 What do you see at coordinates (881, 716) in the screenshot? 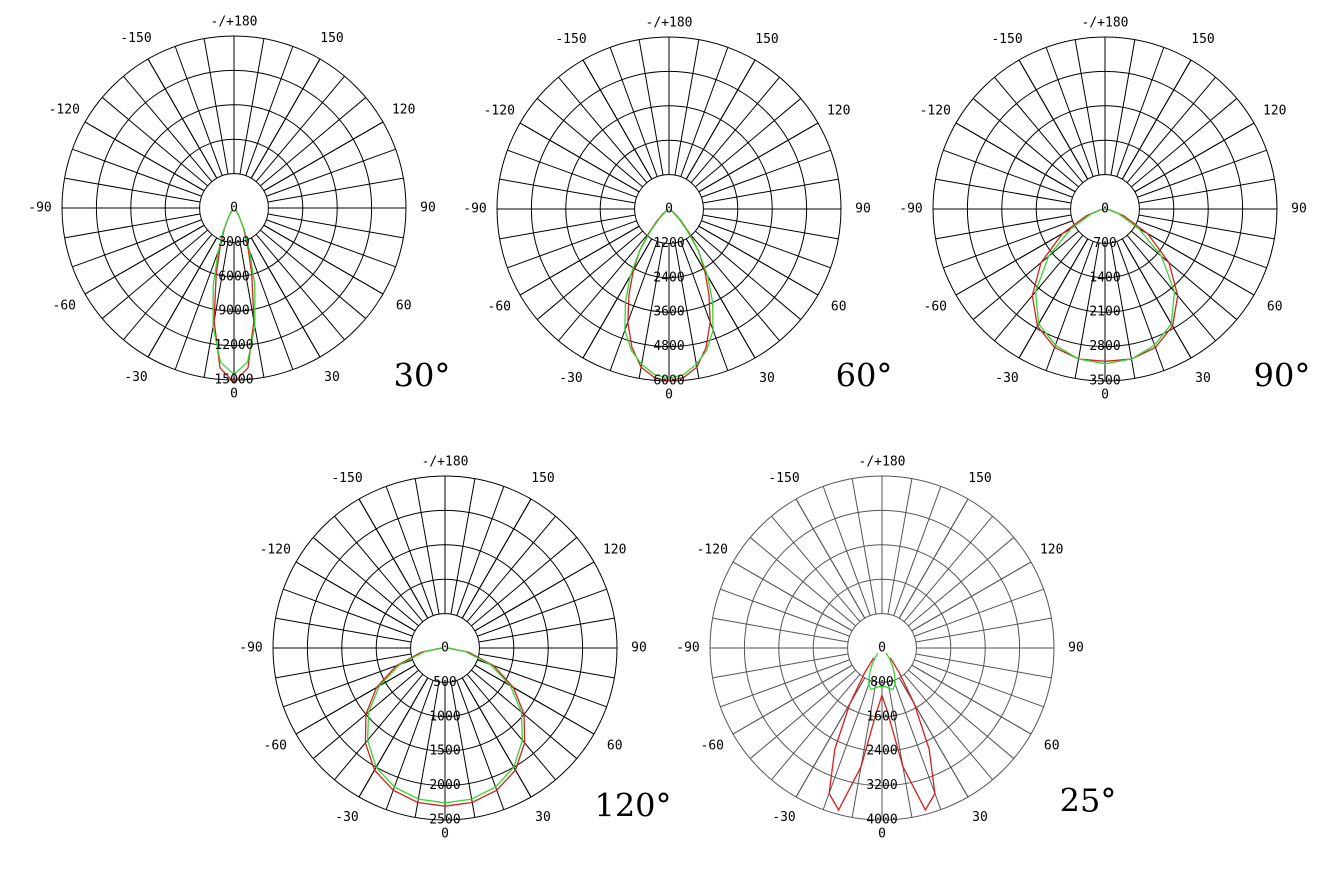
I see `radial-tick-label: 1600` at bounding box center [881, 716].